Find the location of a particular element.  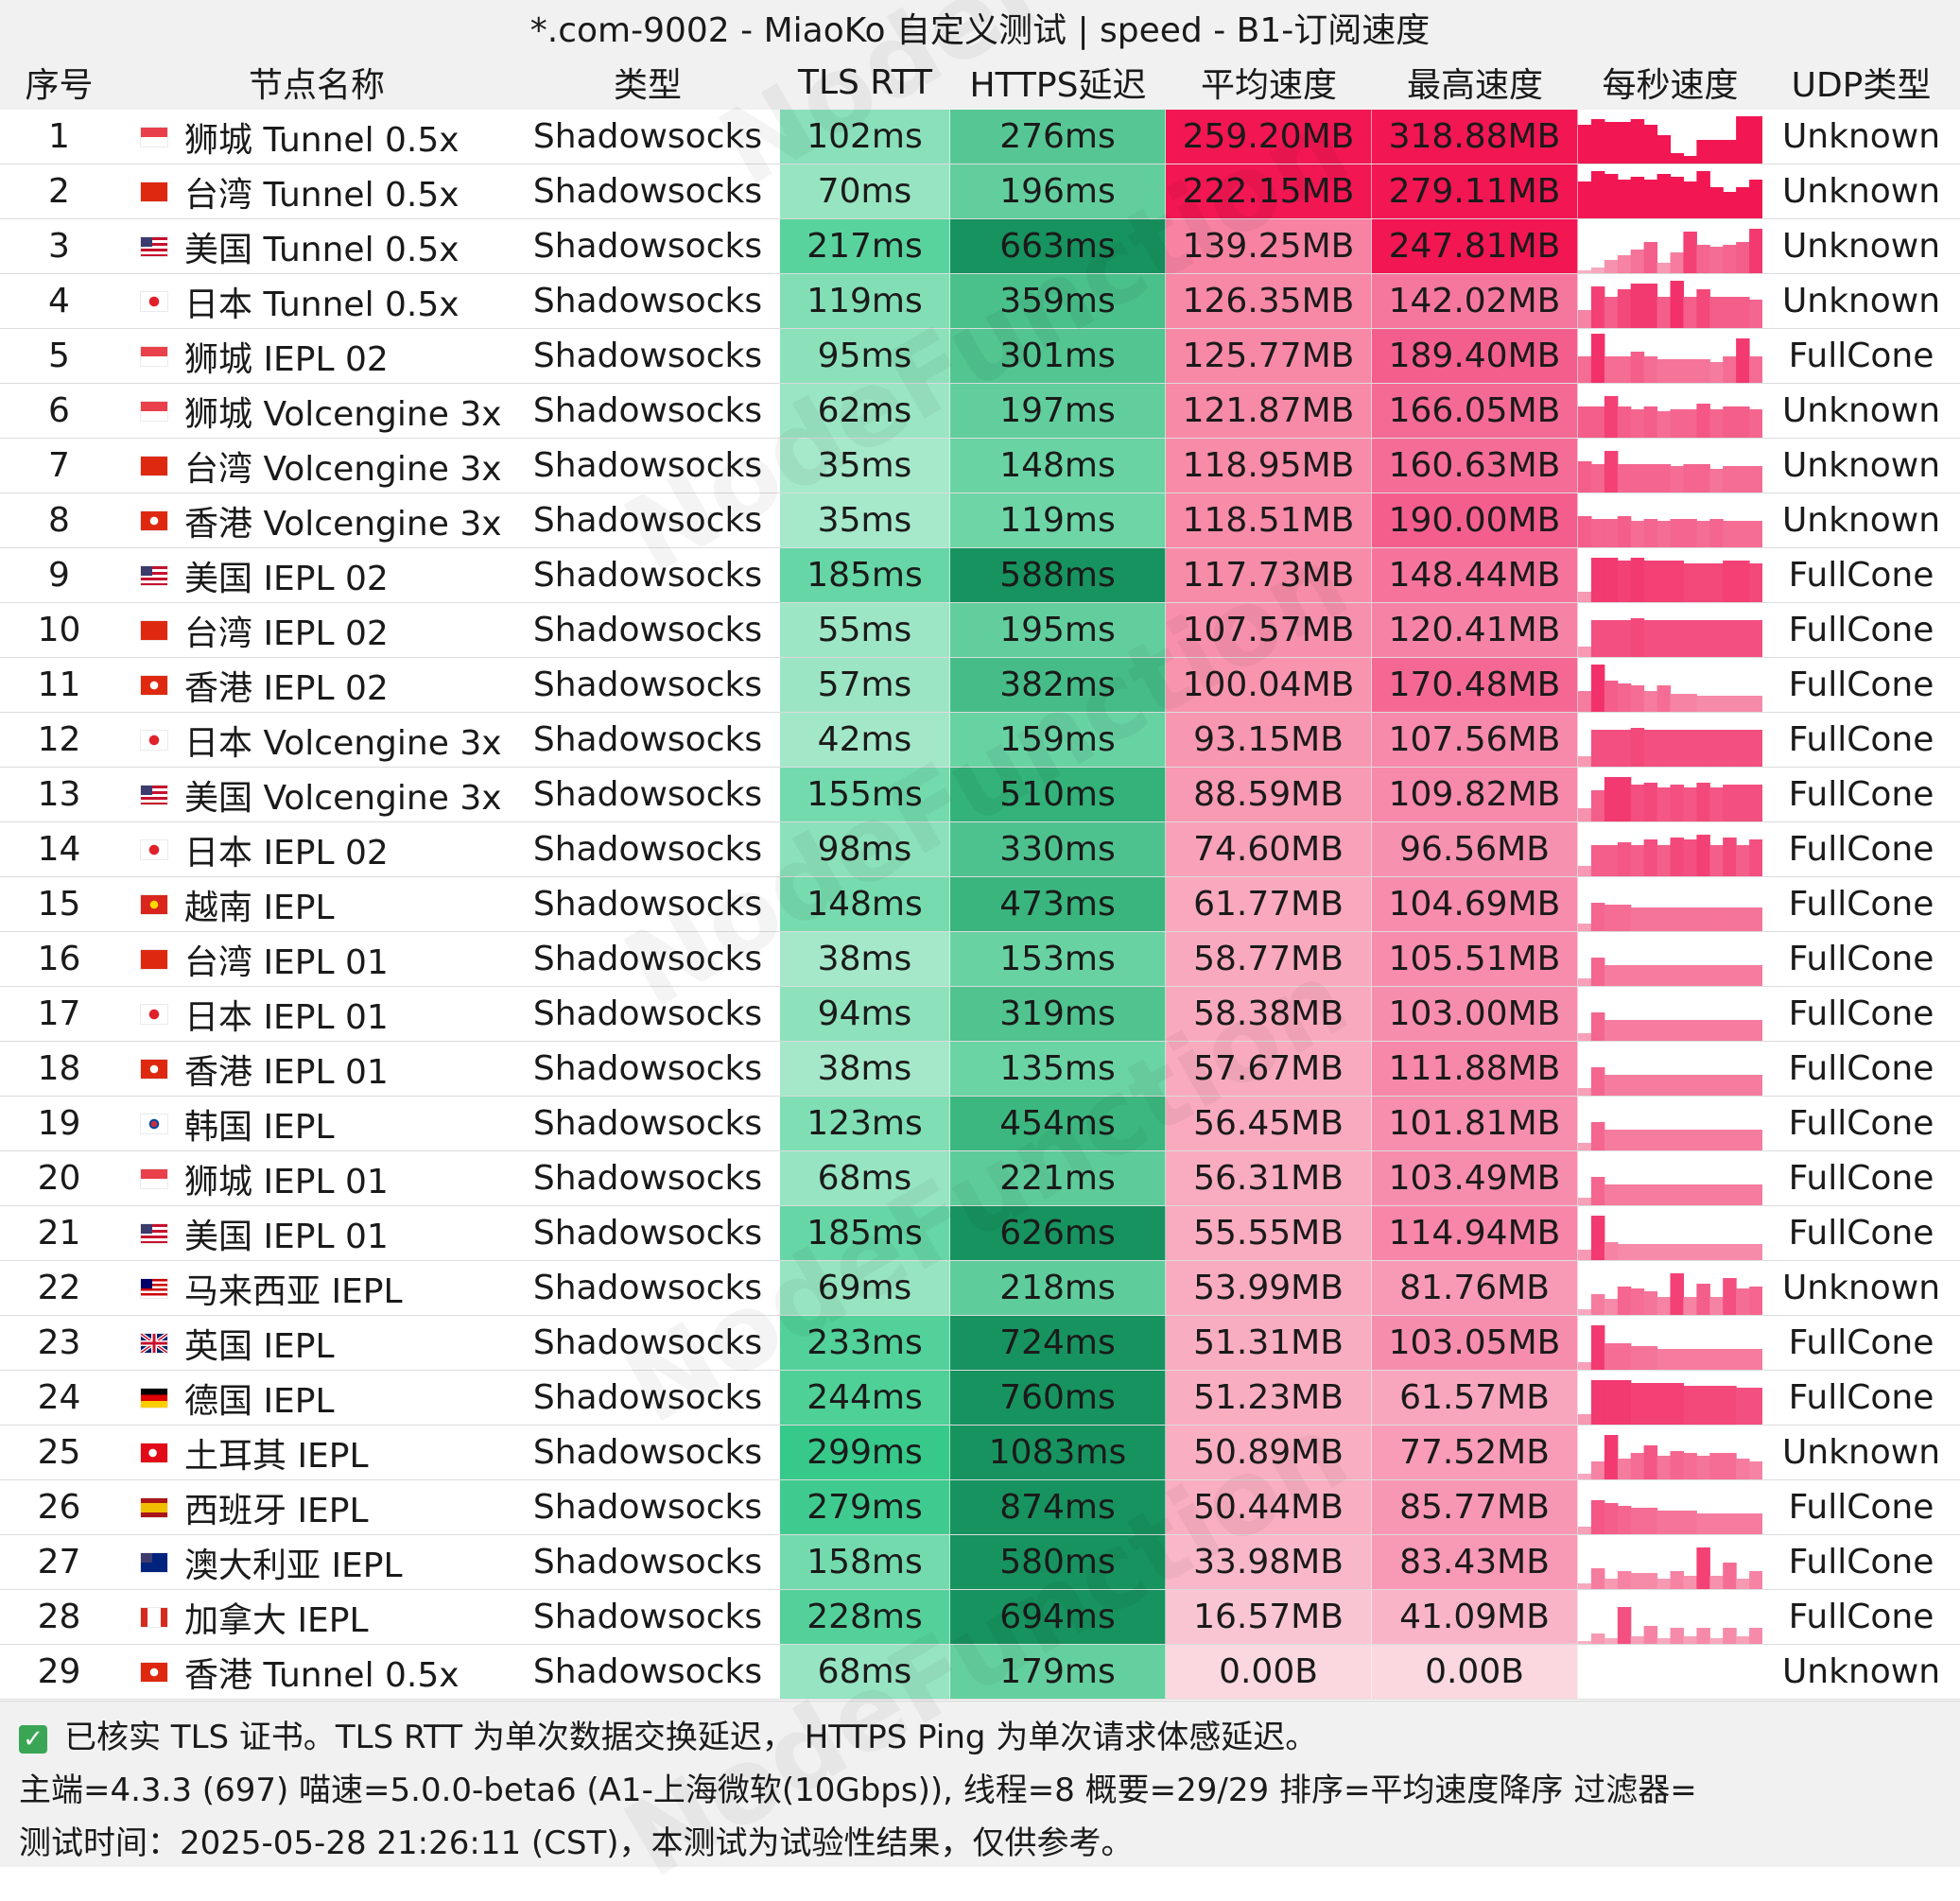

row-index: 21 is located at coordinates (59, 1234).